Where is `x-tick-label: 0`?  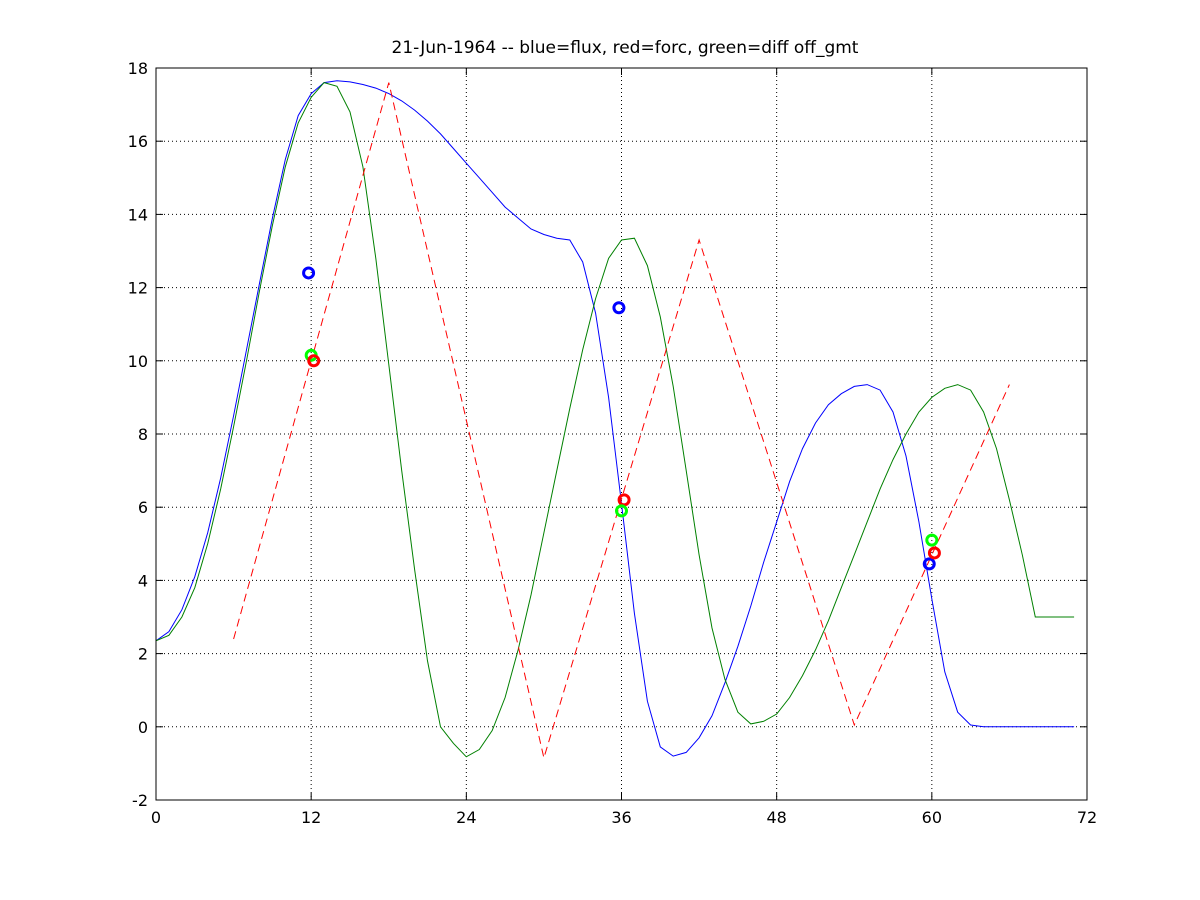 x-tick-label: 0 is located at coordinates (156, 817).